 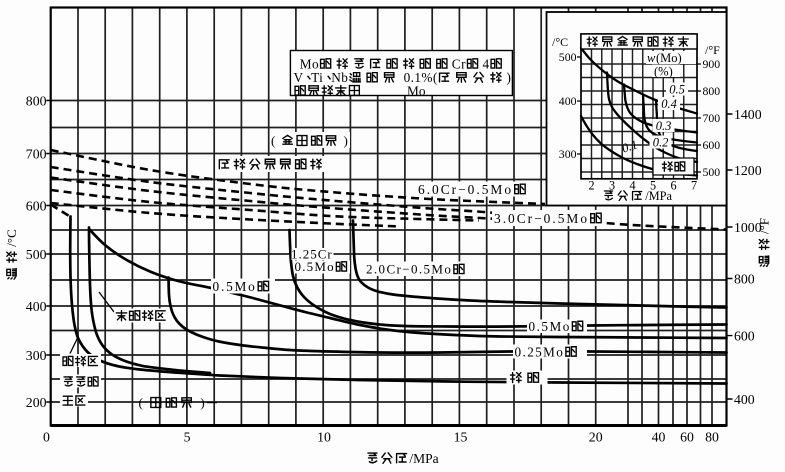 What do you see at coordinates (461, 437) in the screenshot?
I see `svg-text: 15` at bounding box center [461, 437].